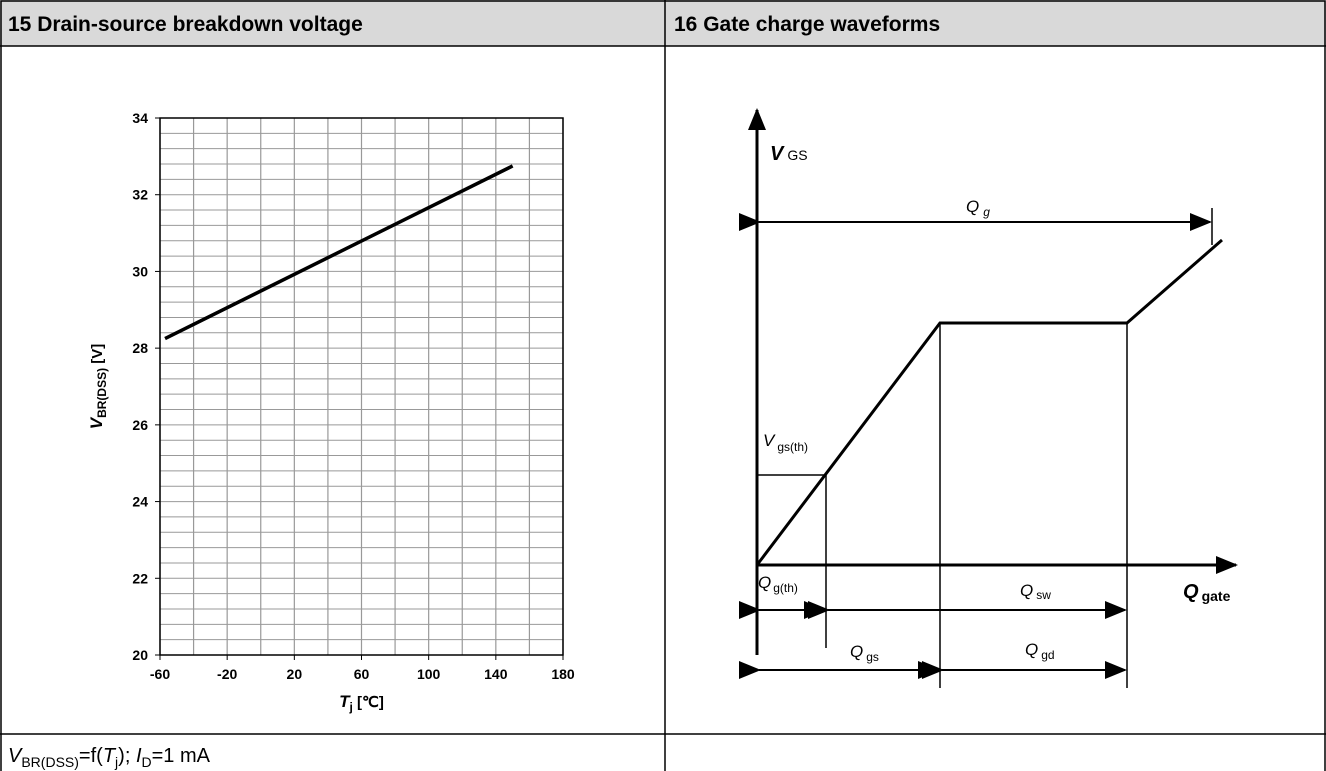  What do you see at coordinates (140, 578) in the screenshot?
I see `y-tick-label: 22` at bounding box center [140, 578].